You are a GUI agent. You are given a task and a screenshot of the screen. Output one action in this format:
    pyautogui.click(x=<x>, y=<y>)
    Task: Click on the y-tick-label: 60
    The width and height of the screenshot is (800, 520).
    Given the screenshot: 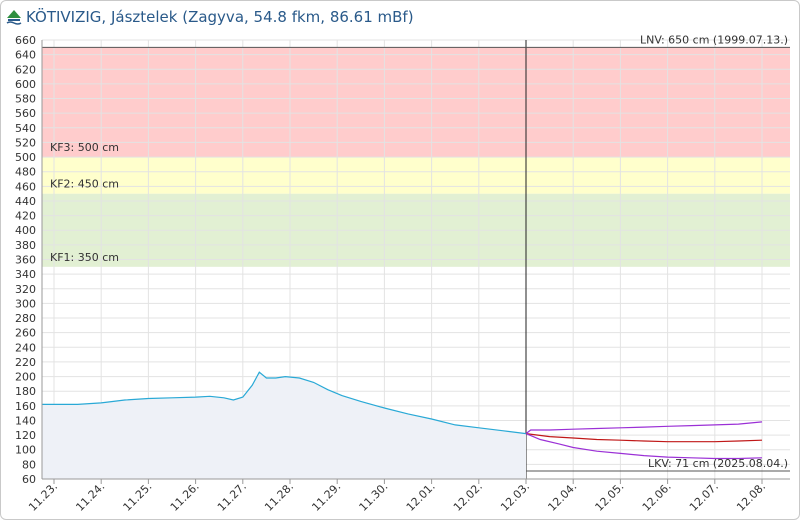 What is the action you would take?
    pyautogui.click(x=29, y=479)
    